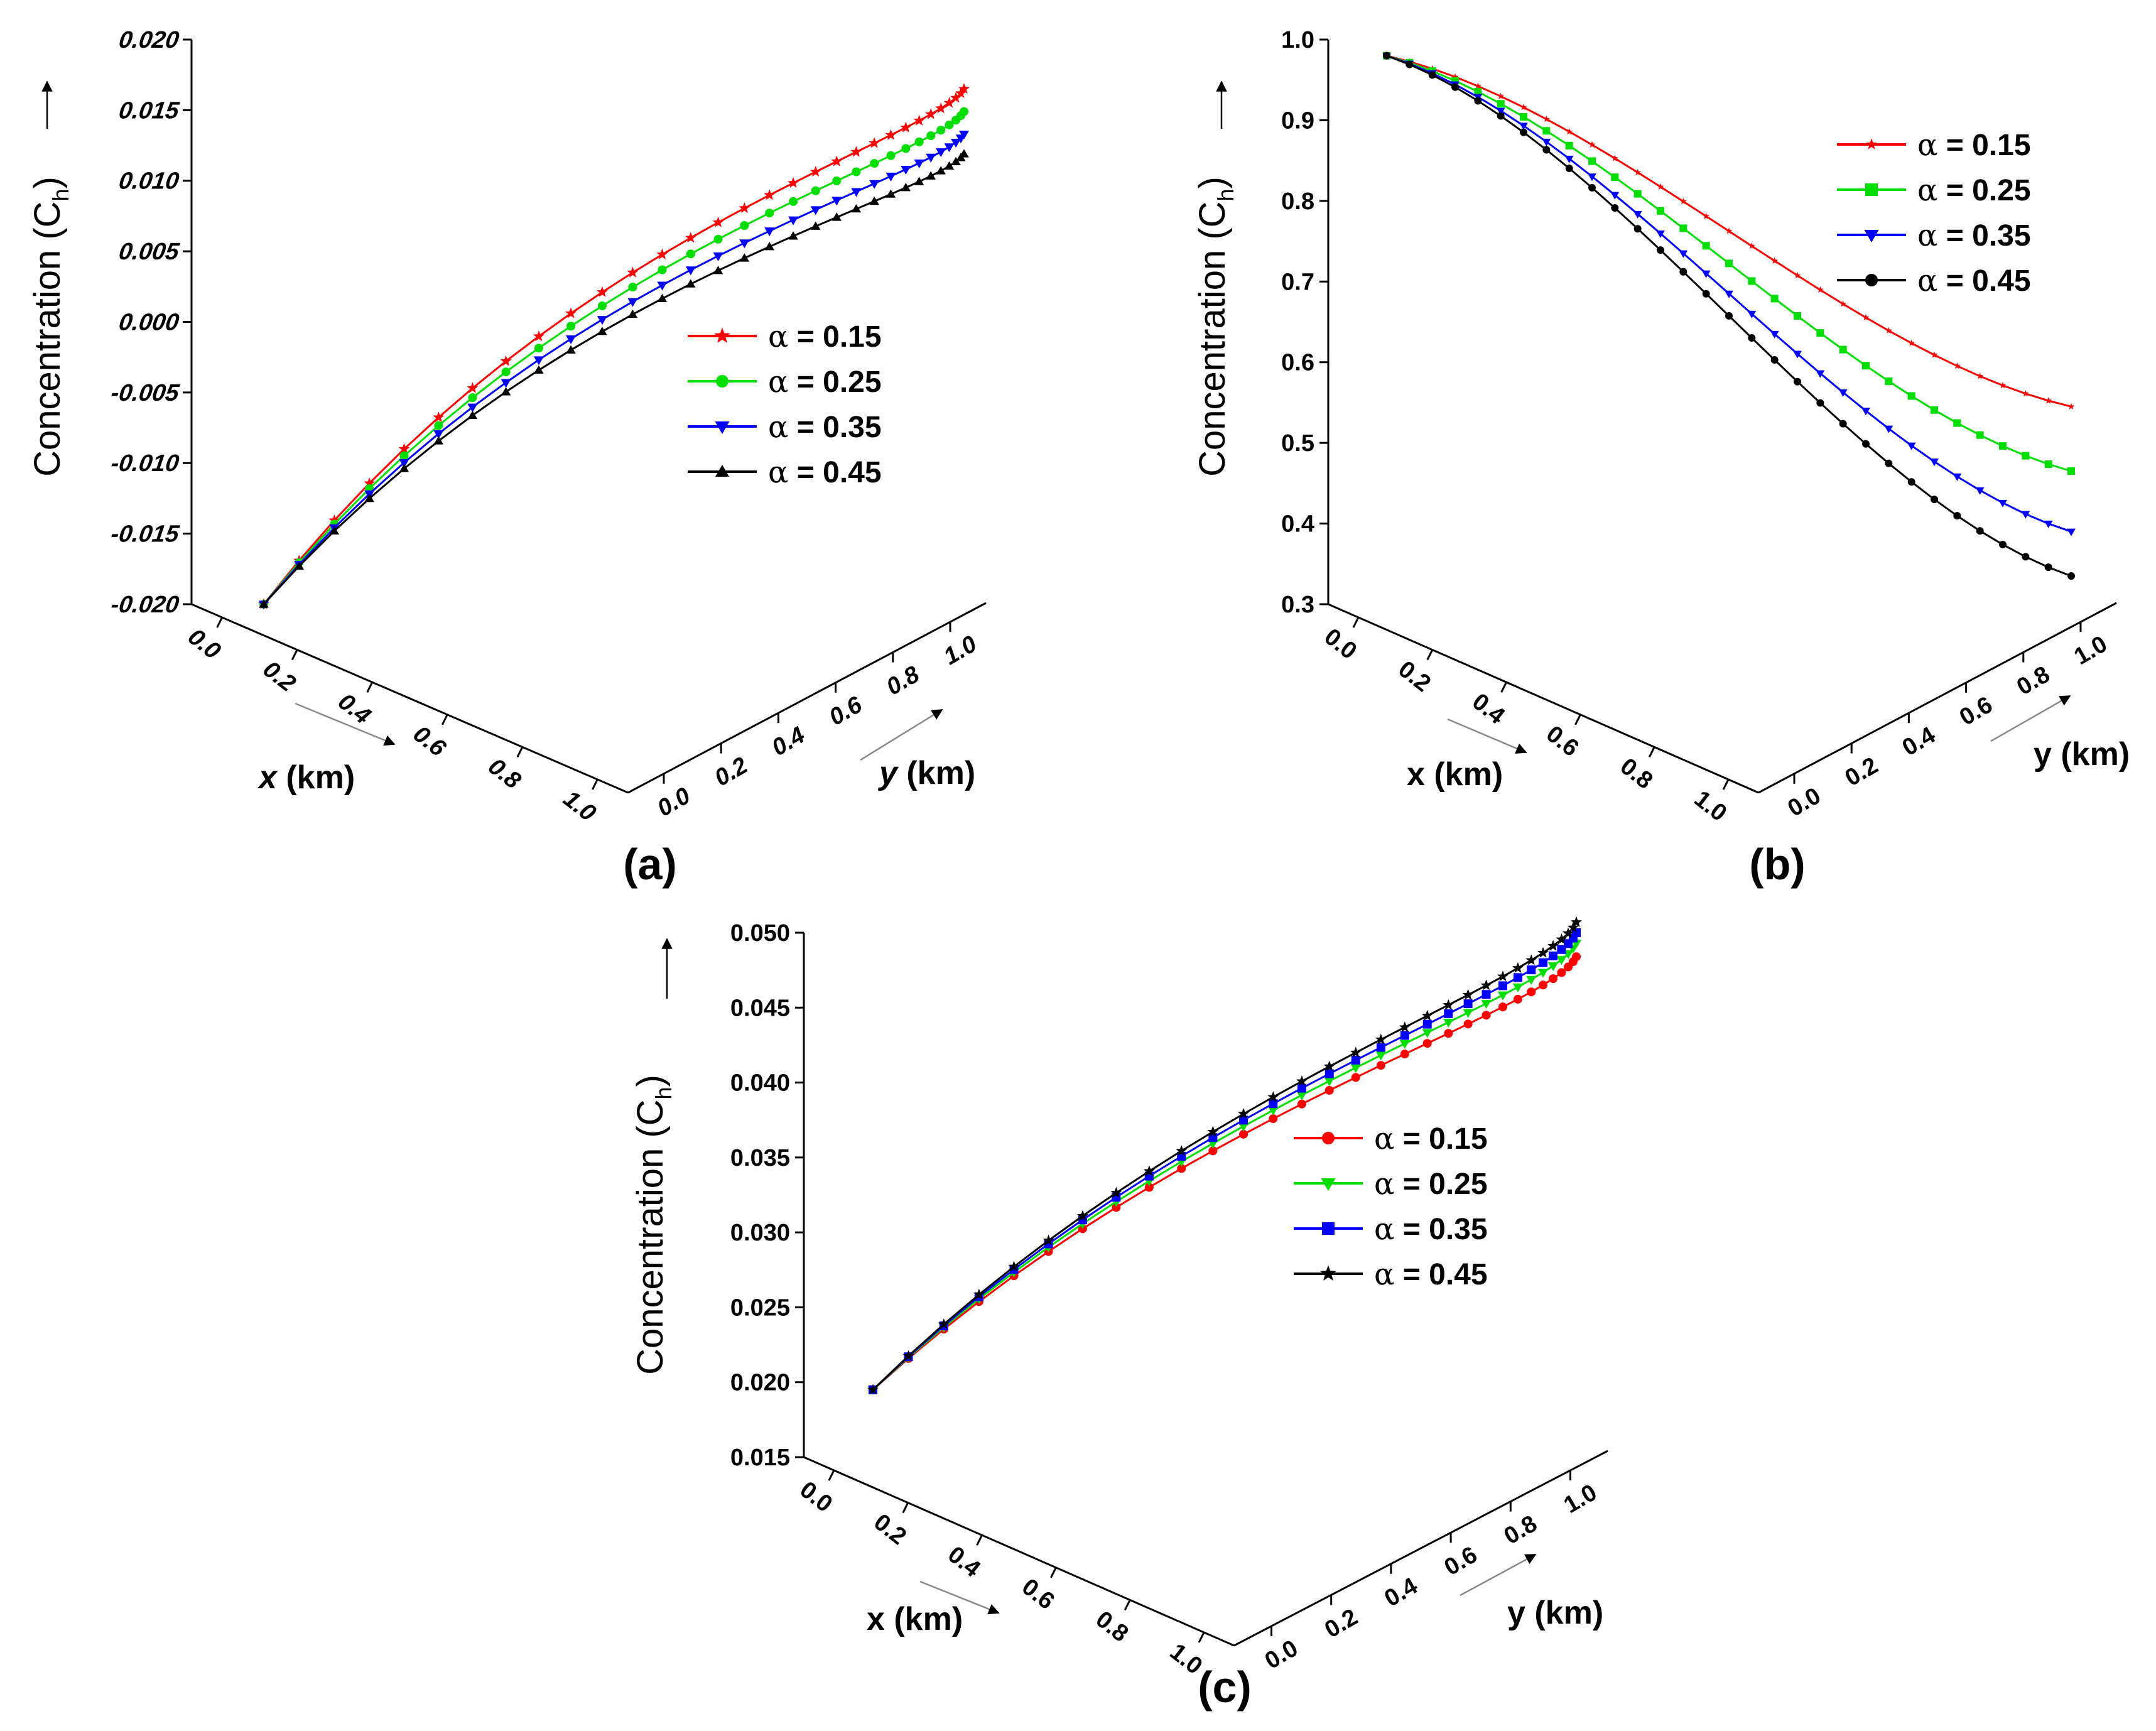  Describe the element at coordinates (2043, 754) in the screenshot. I see `y-axis-title-var: y` at that location.